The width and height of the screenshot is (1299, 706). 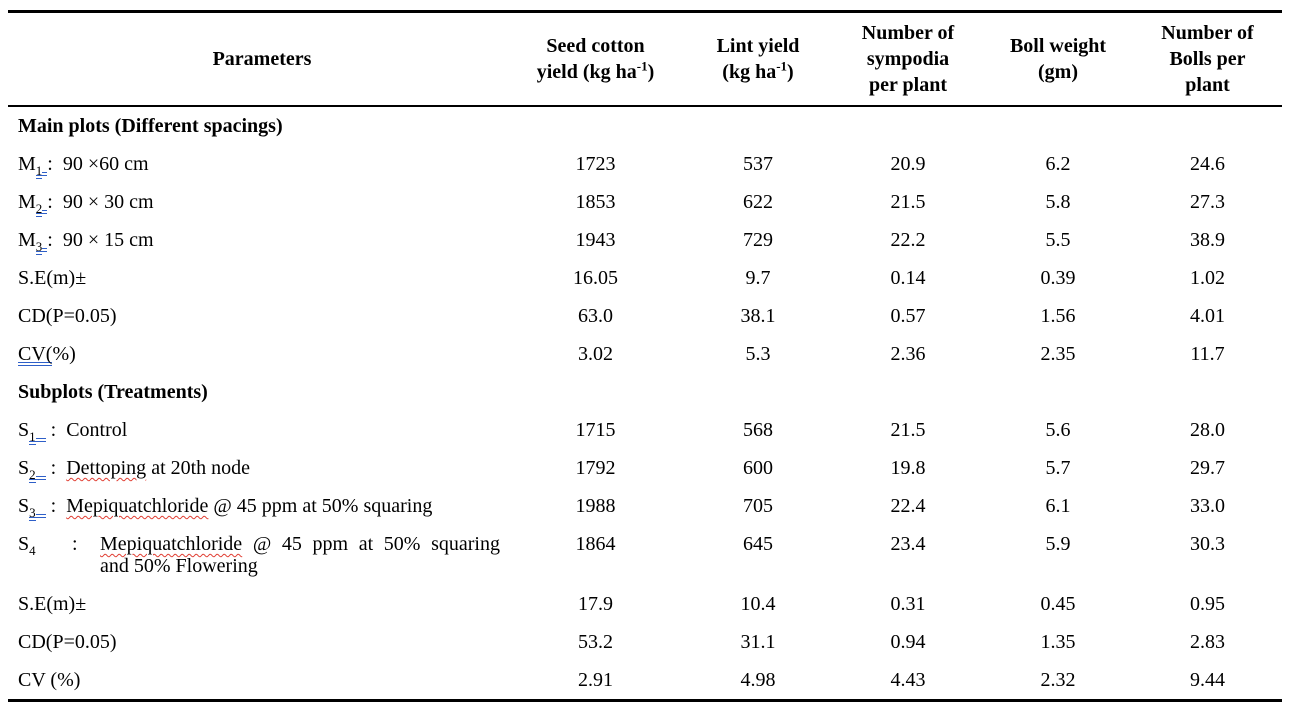 I want to click on row-label: M2 : 90 × 30 cm, so click(x=258, y=202).